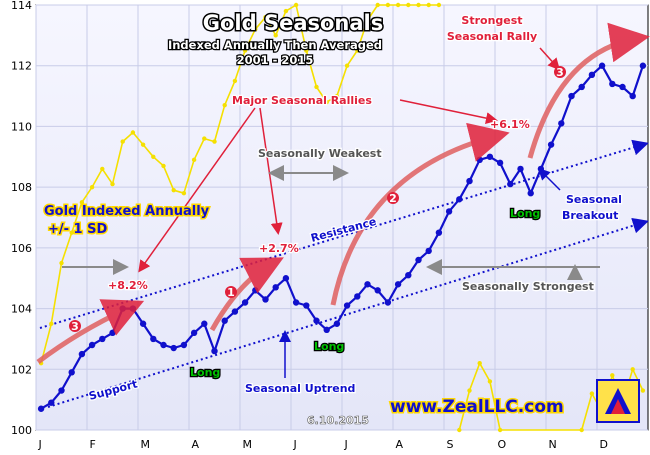 This screenshot has height=455, width=650. Describe the element at coordinates (491, 20) in the screenshot. I see `strongest-rally-label-1: Strongest` at that location.